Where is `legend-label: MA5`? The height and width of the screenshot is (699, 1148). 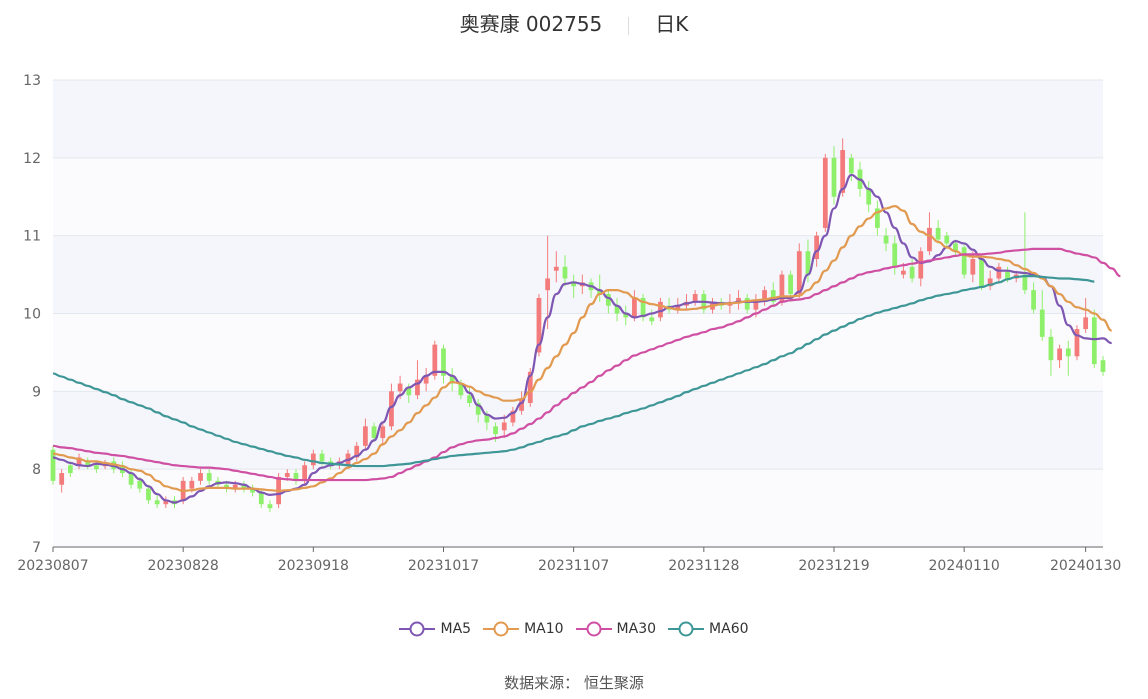 legend-label: MA5 is located at coordinates (456, 629).